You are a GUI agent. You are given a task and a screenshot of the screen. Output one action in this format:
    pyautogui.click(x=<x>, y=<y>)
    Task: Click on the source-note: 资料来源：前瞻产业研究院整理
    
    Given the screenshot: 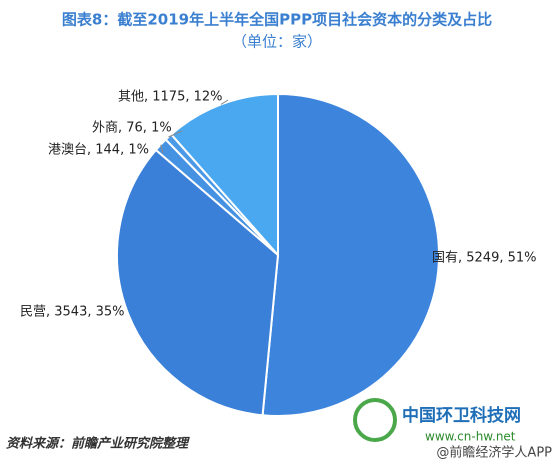 What is the action you would take?
    pyautogui.click(x=98, y=444)
    